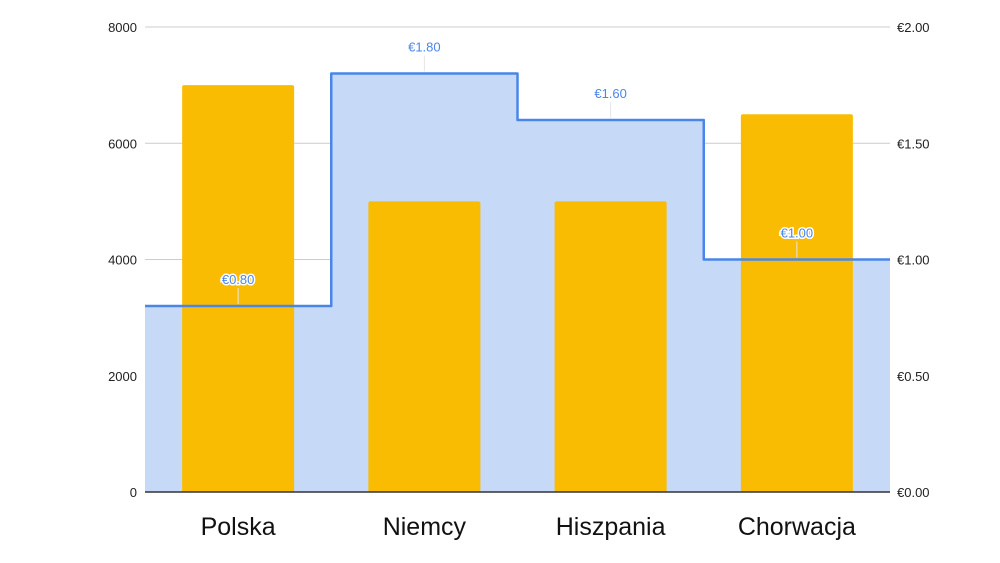 This screenshot has width=1000, height=563. I want to click on data-label: €1.60, so click(610, 93).